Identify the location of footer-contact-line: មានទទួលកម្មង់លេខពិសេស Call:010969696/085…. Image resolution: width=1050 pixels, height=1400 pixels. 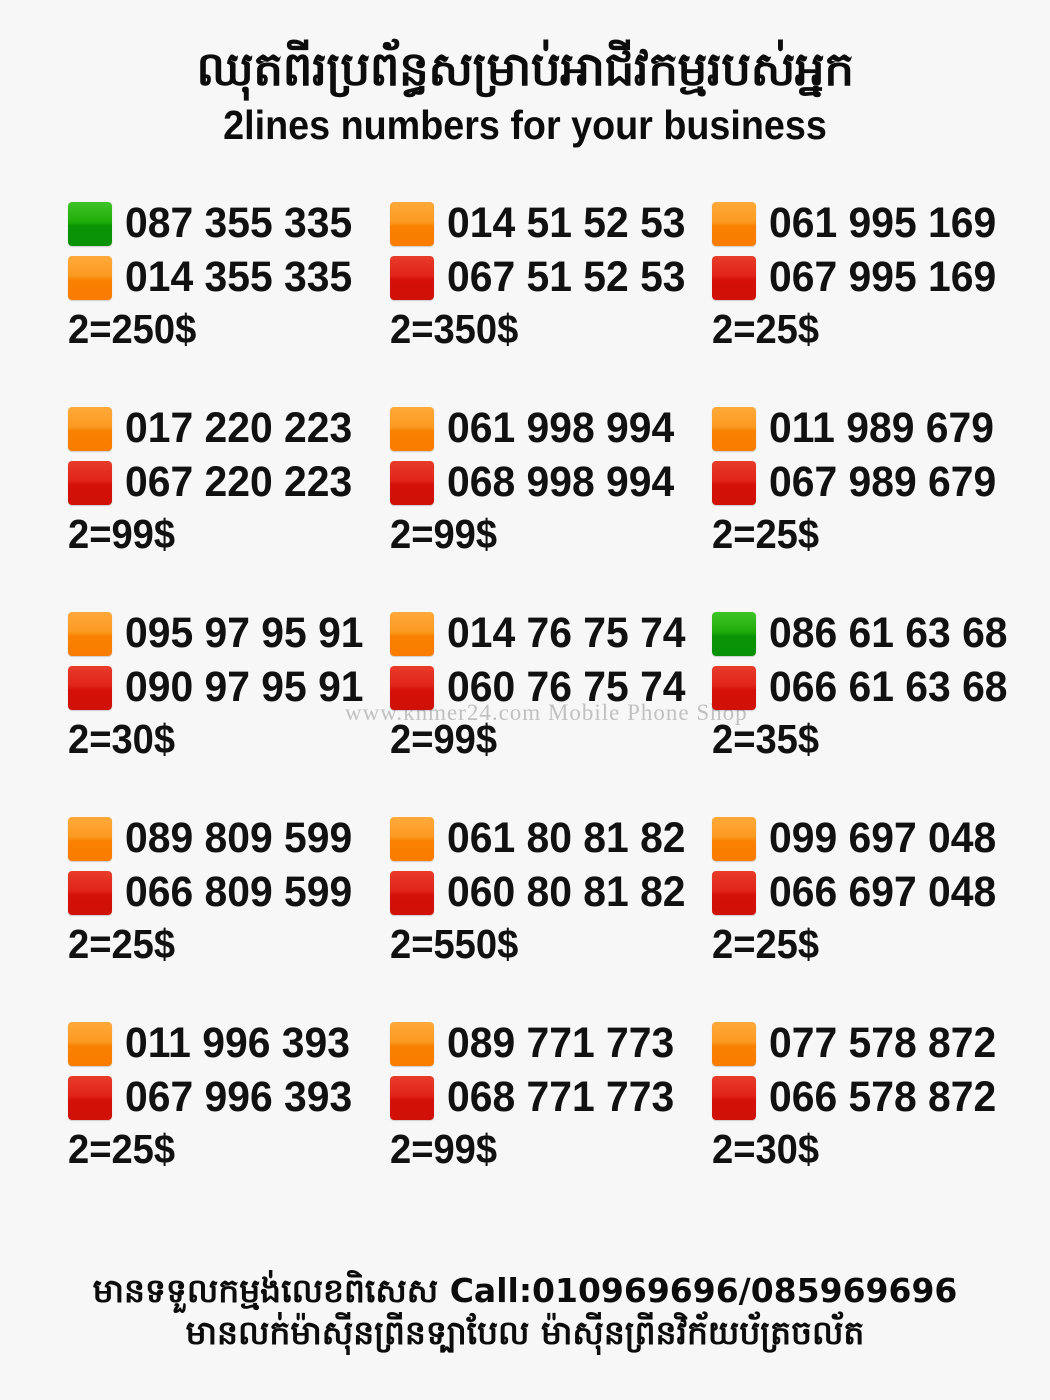
(525, 1290).